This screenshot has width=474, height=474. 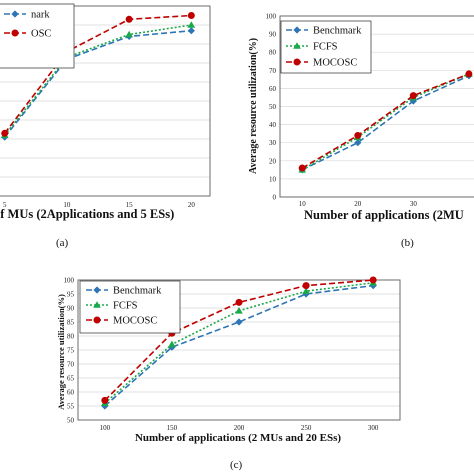 What do you see at coordinates (384, 215) in the screenshot?
I see `panel-b-xlabel: Number of applications (2MU` at bounding box center [384, 215].